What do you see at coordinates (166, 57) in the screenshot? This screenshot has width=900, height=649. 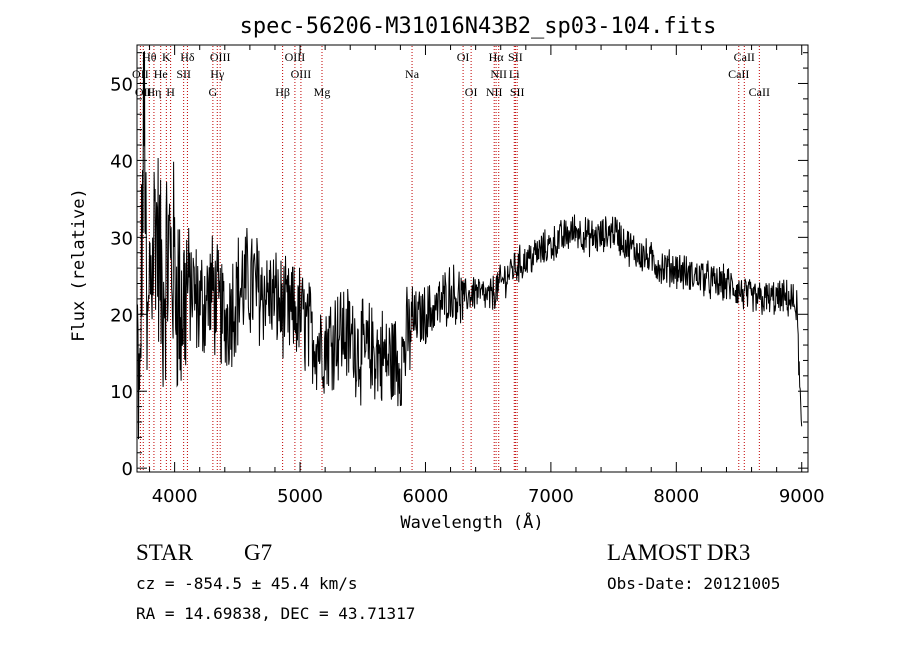 I see `spectral-line-label: K` at bounding box center [166, 57].